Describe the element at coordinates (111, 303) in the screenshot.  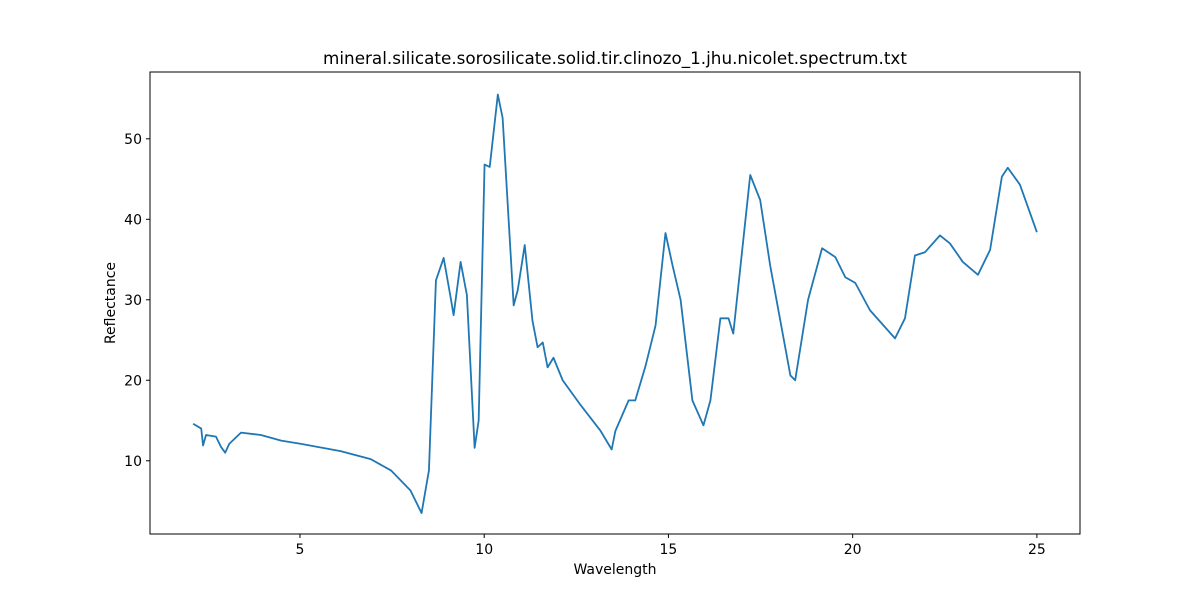
I see `y-axis-label: Reflectance` at that location.